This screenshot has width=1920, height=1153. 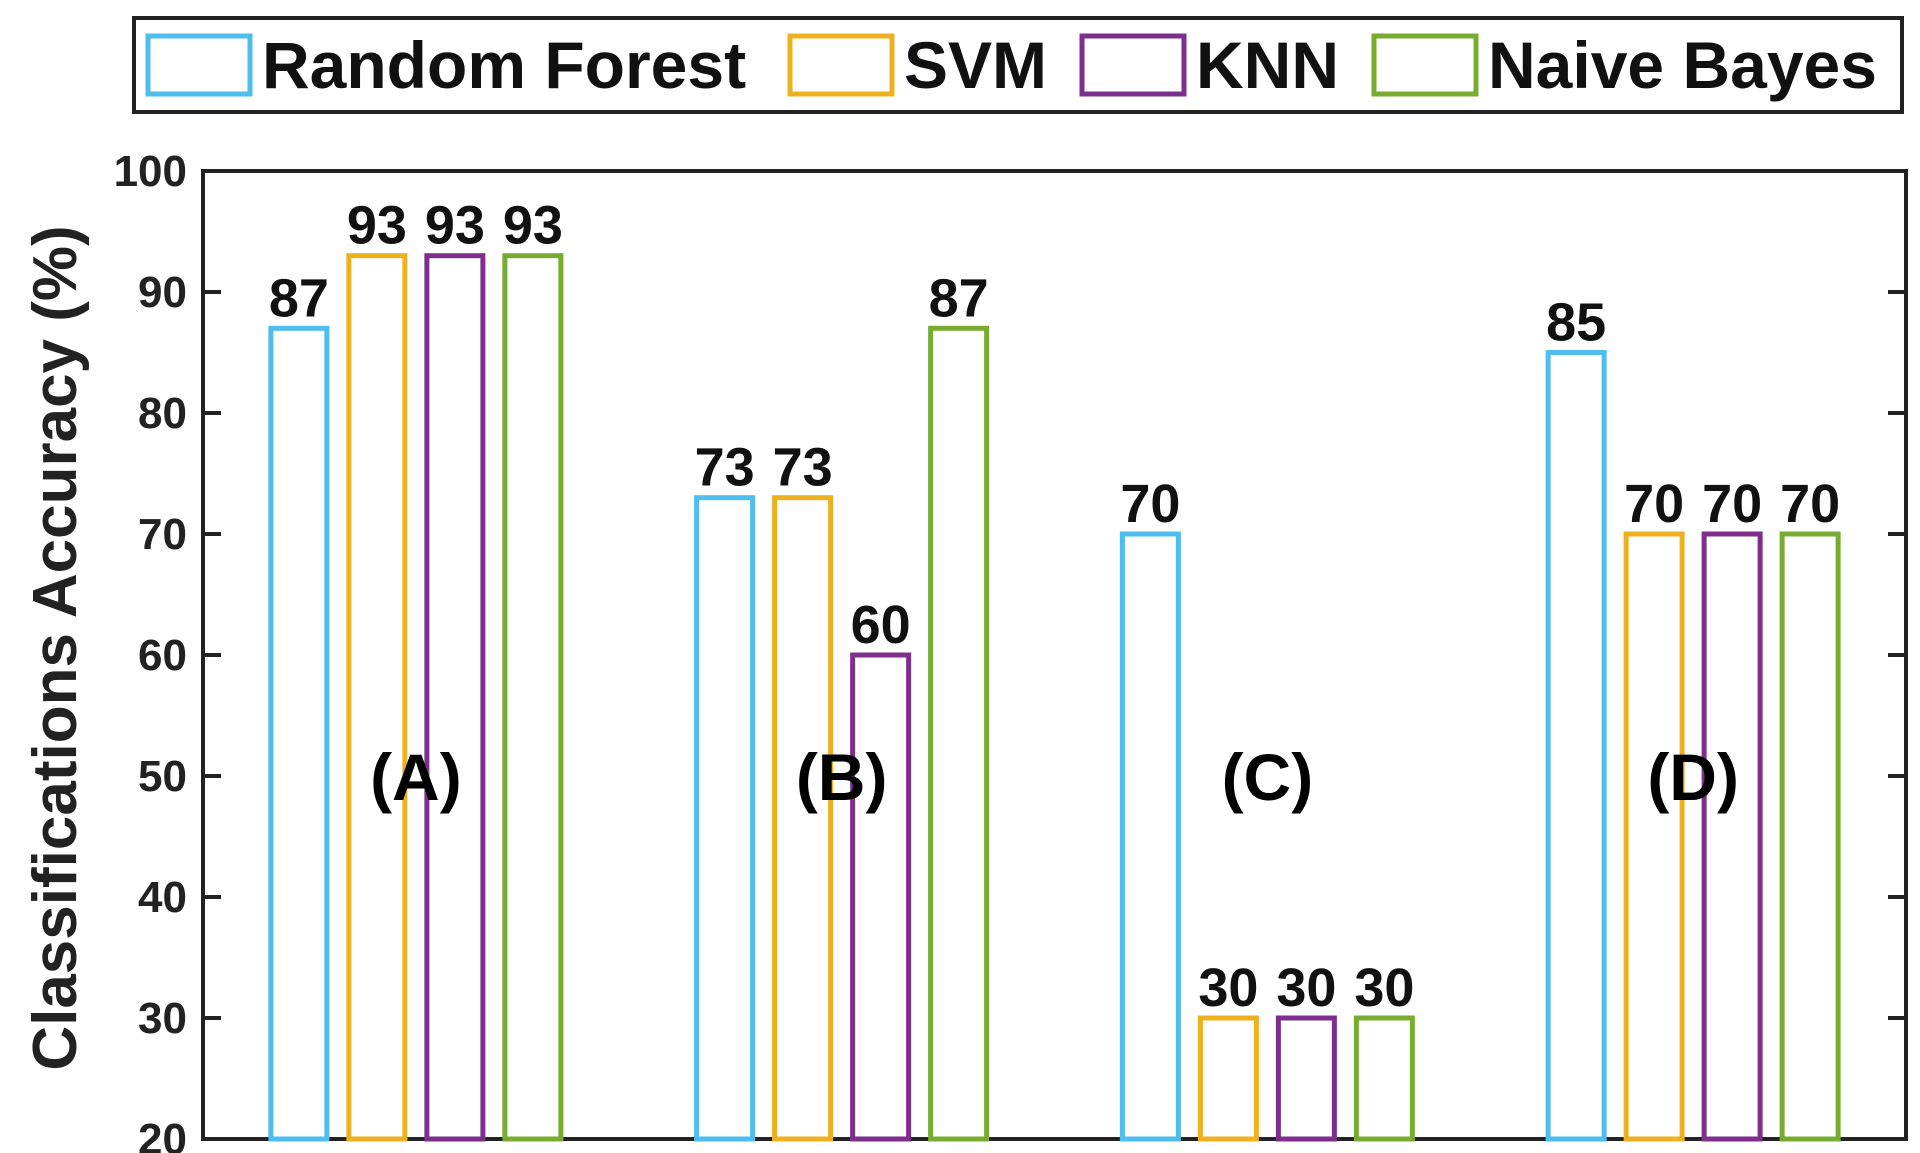 I want to click on data-label-naive-bayes-b: 87, so click(x=959, y=298).